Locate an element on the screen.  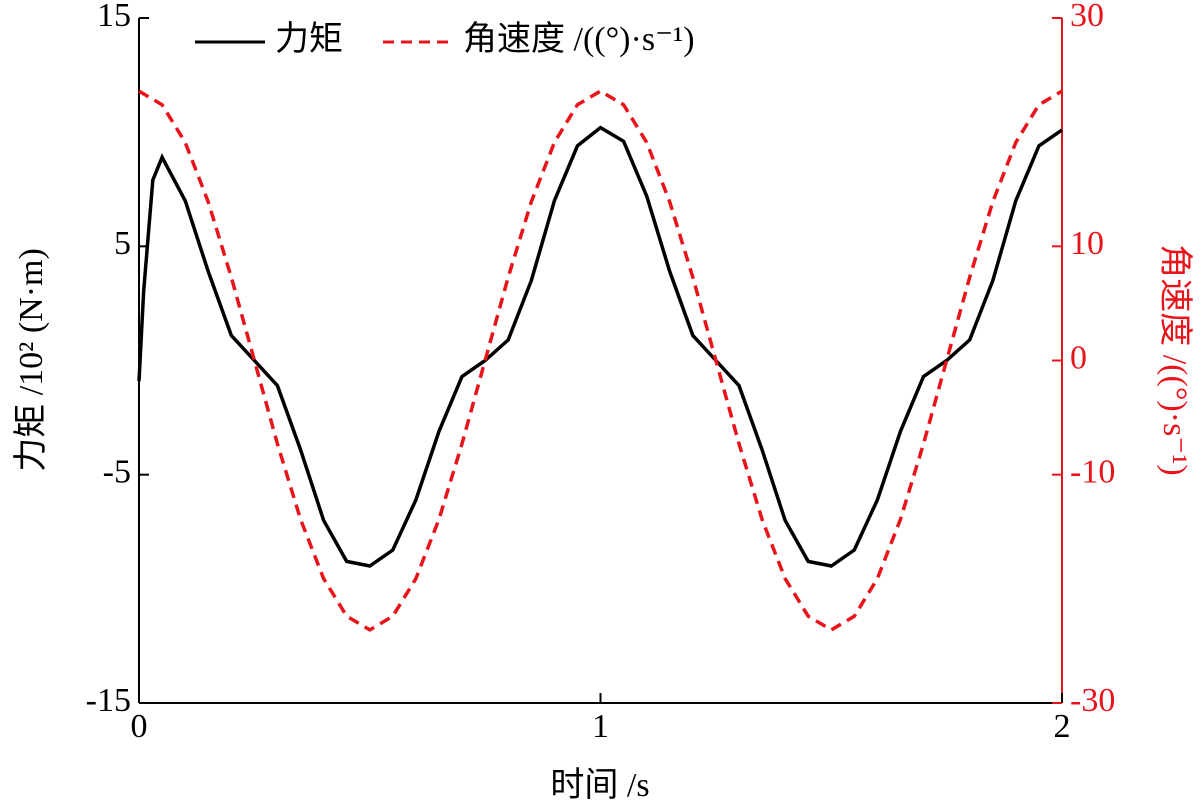
x-tick-label: 2 is located at coordinates (1062, 726).